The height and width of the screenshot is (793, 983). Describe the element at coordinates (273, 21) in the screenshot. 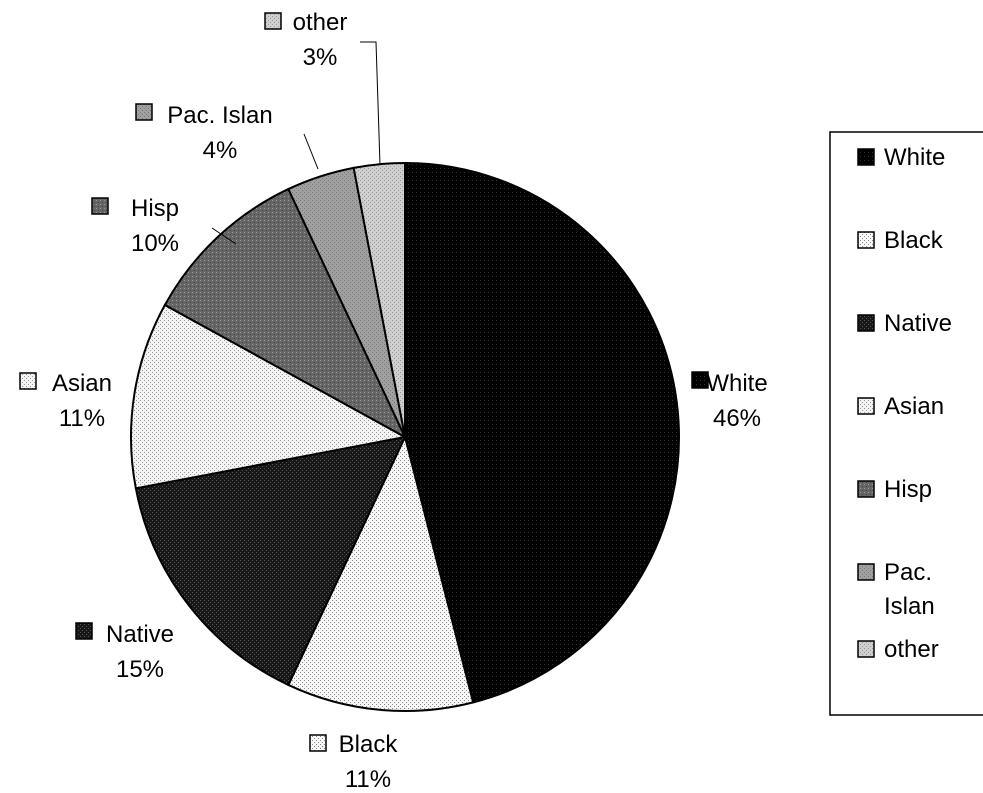

I see `slice-label-swatch-other` at that location.